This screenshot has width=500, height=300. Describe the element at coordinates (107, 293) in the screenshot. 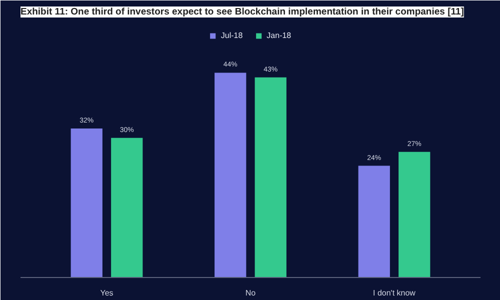

I see `x-tick-label: Yes` at that location.